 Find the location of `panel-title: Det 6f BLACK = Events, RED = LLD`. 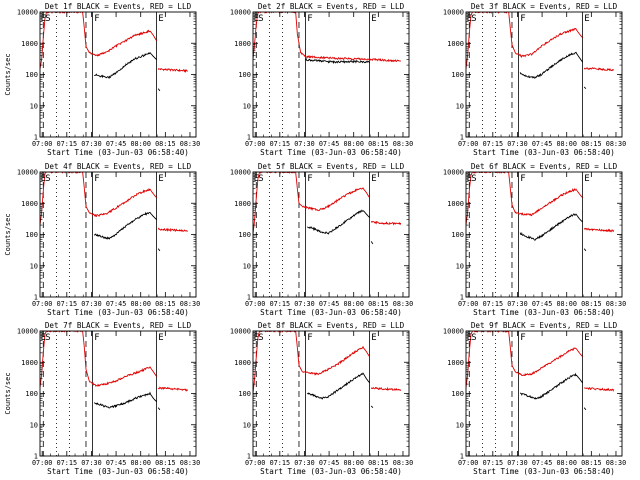

panel-title: Det 6f BLACK = Events, RED = LLD is located at coordinates (544, 166).